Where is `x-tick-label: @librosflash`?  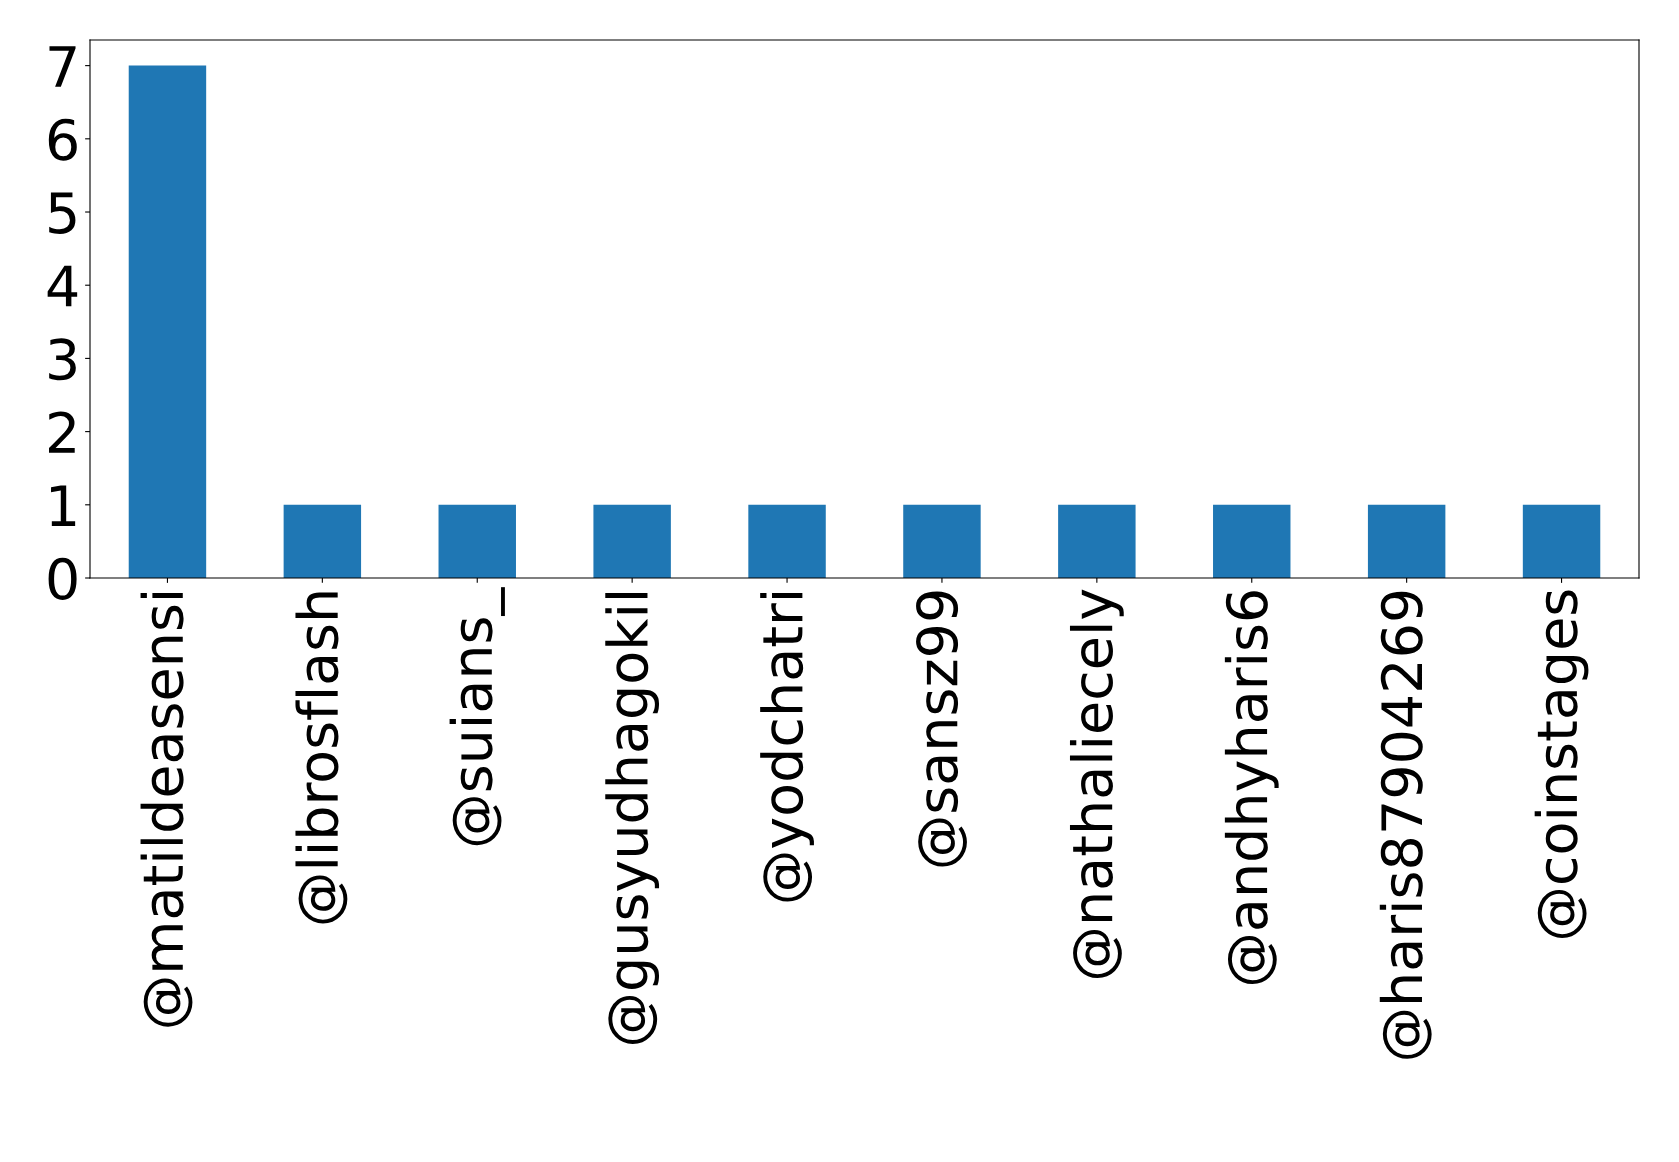
x-tick-label: @librosflash is located at coordinates (321, 758).